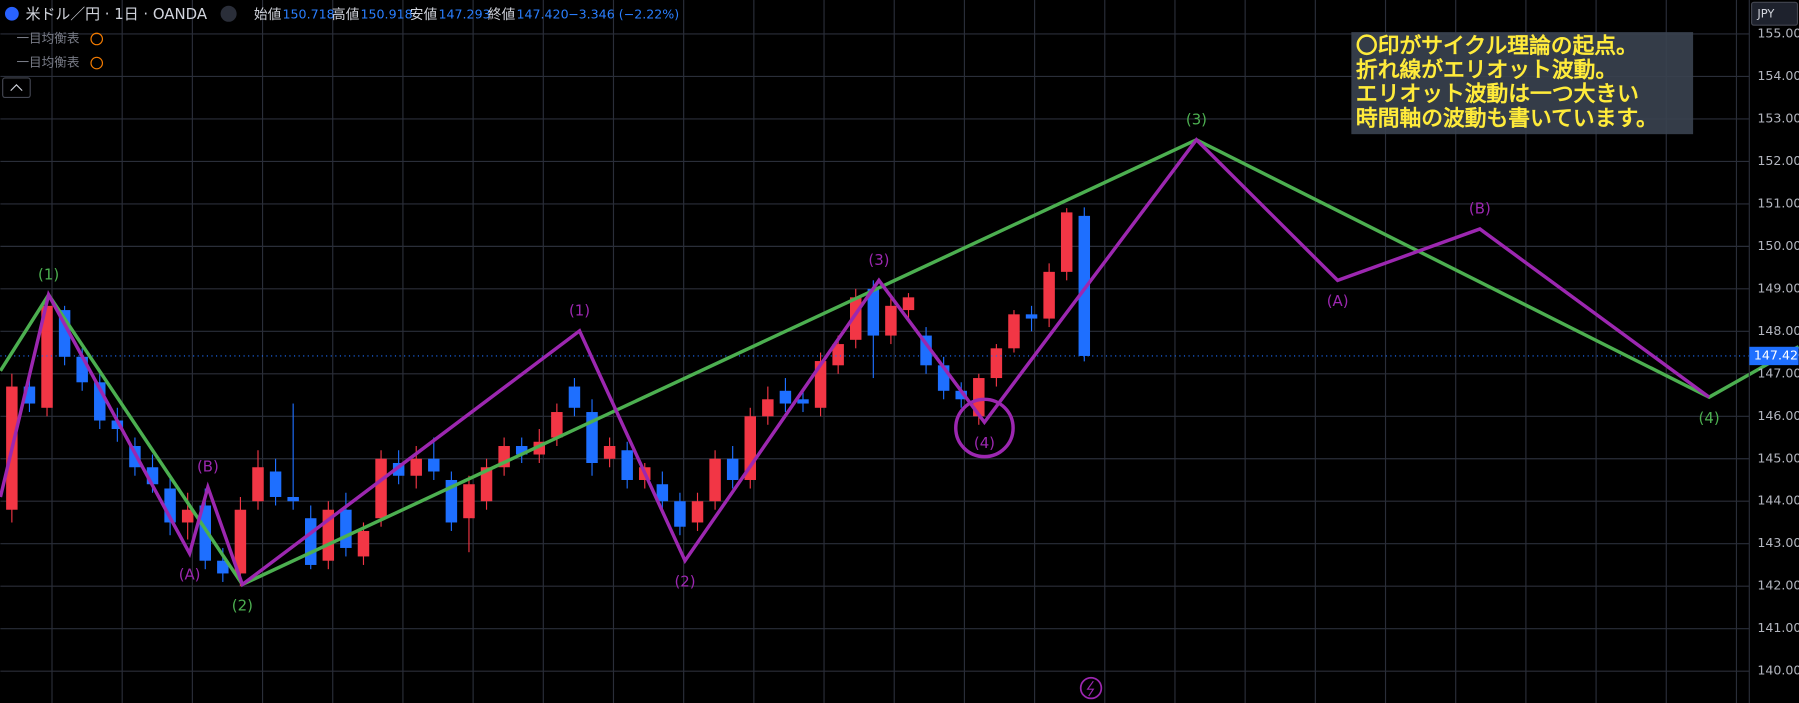 The image size is (1799, 703). What do you see at coordinates (1778, 415) in the screenshot?
I see `y-tick-label: 146.000` at bounding box center [1778, 415].